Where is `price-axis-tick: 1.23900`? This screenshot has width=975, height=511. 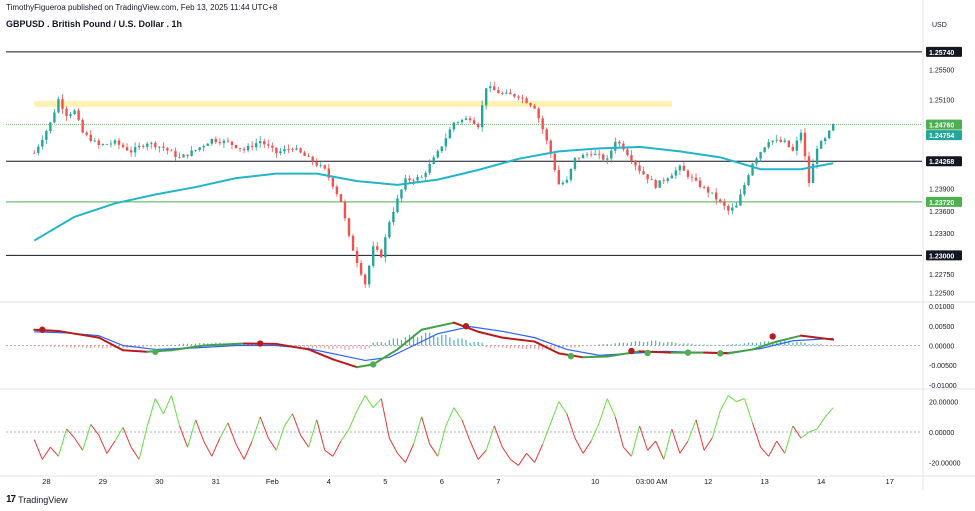 price-axis-tick: 1.23900 is located at coordinates (941, 190).